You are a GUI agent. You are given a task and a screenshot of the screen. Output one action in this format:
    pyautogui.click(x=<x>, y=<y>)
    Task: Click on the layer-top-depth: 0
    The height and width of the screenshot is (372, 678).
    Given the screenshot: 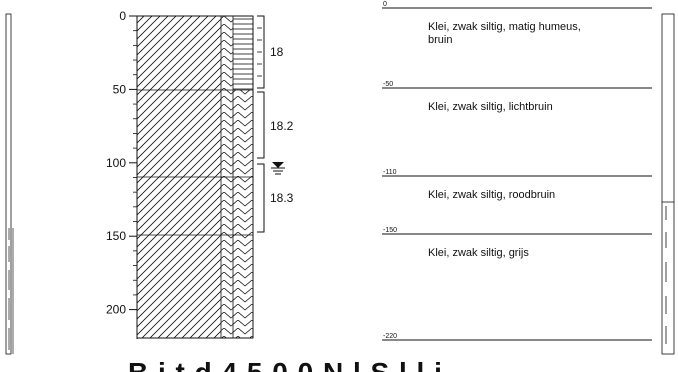 What is the action you would take?
    pyautogui.click(x=385, y=4)
    